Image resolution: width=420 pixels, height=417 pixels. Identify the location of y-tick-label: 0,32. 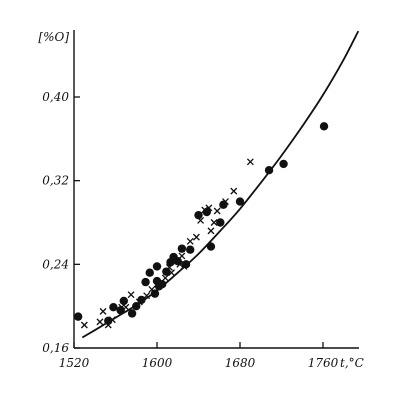
(55, 181).